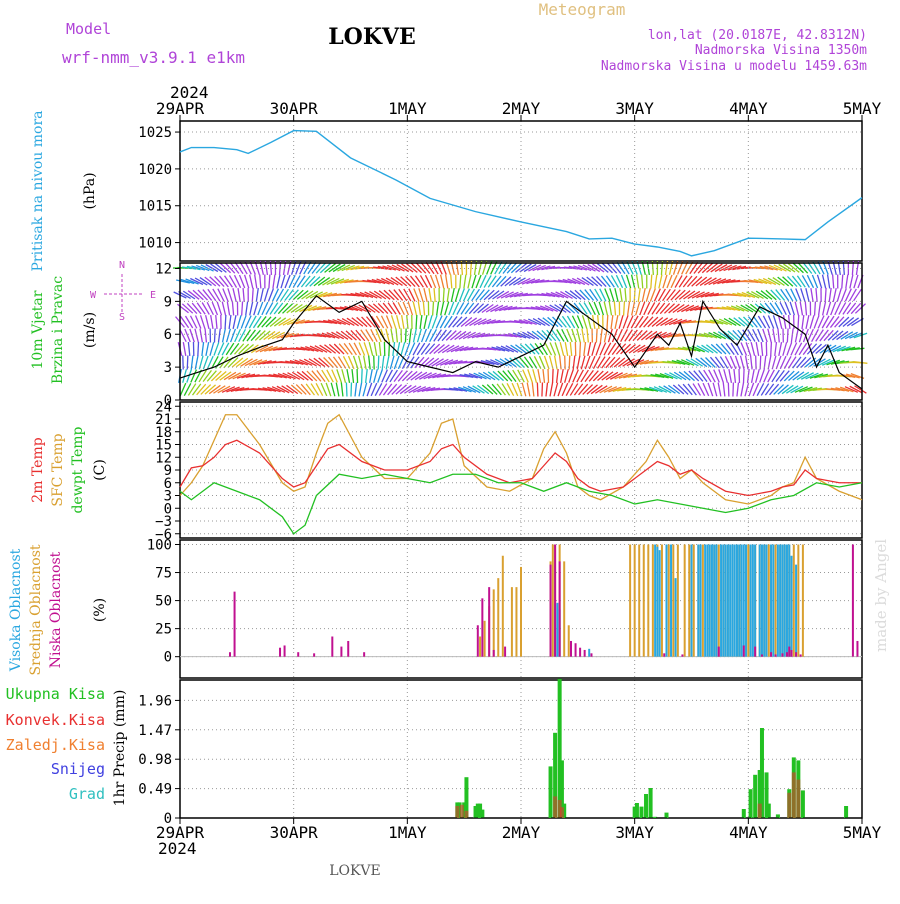 This screenshot has height=904, width=900. Describe the element at coordinates (159, 545) in the screenshot. I see `y-tick-label: 100` at that location.